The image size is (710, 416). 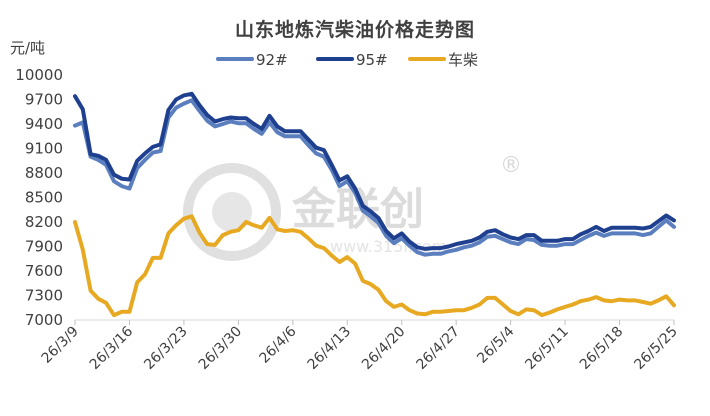 What do you see at coordinates (347, 60) in the screenshot?
I see `legend: 92# 95# 车柴` at bounding box center [347, 60].